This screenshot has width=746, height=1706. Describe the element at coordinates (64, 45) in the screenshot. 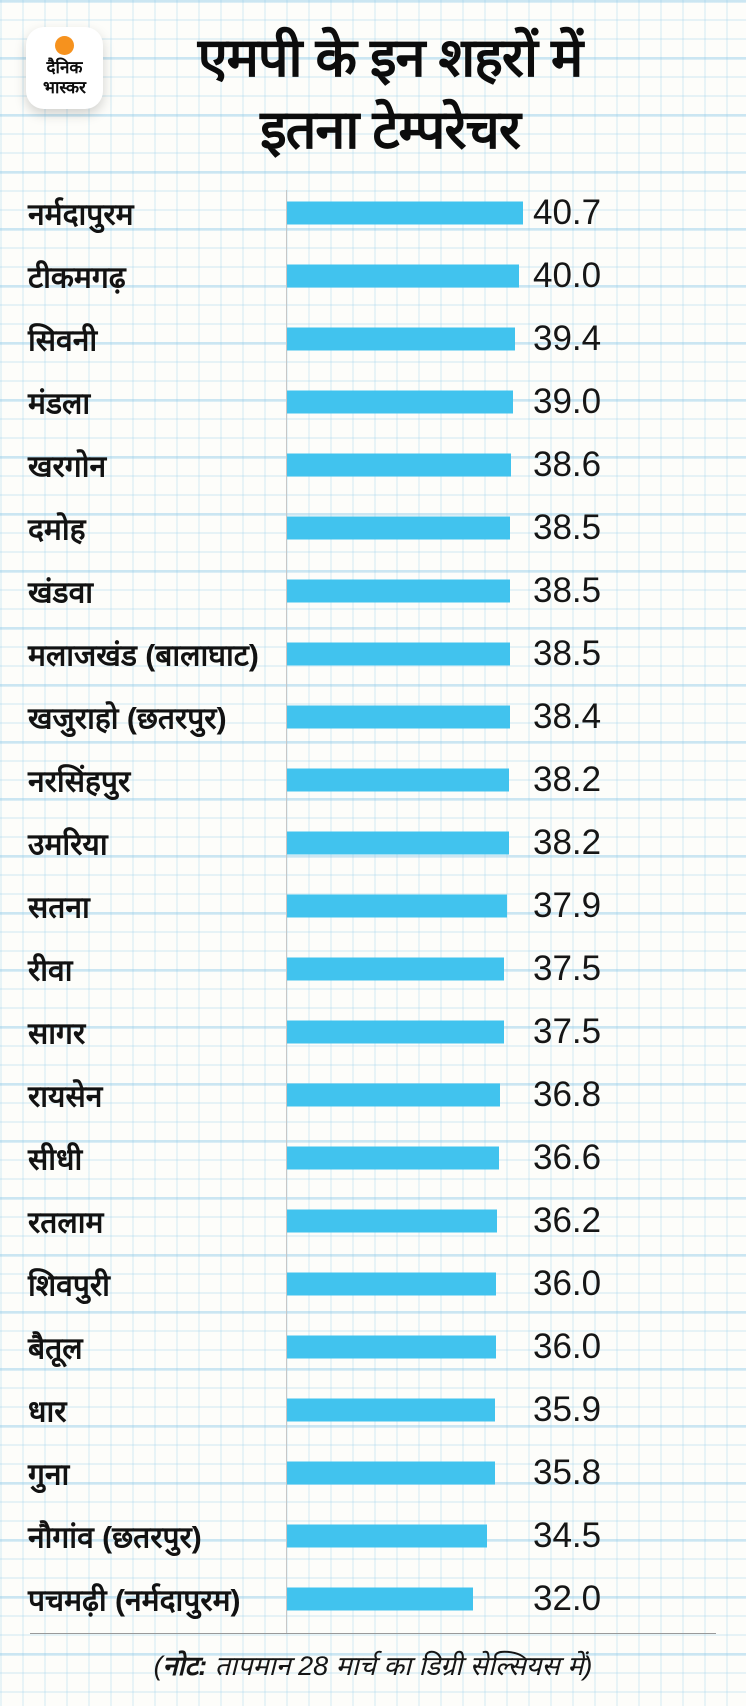

I see `sun-icon` at that location.